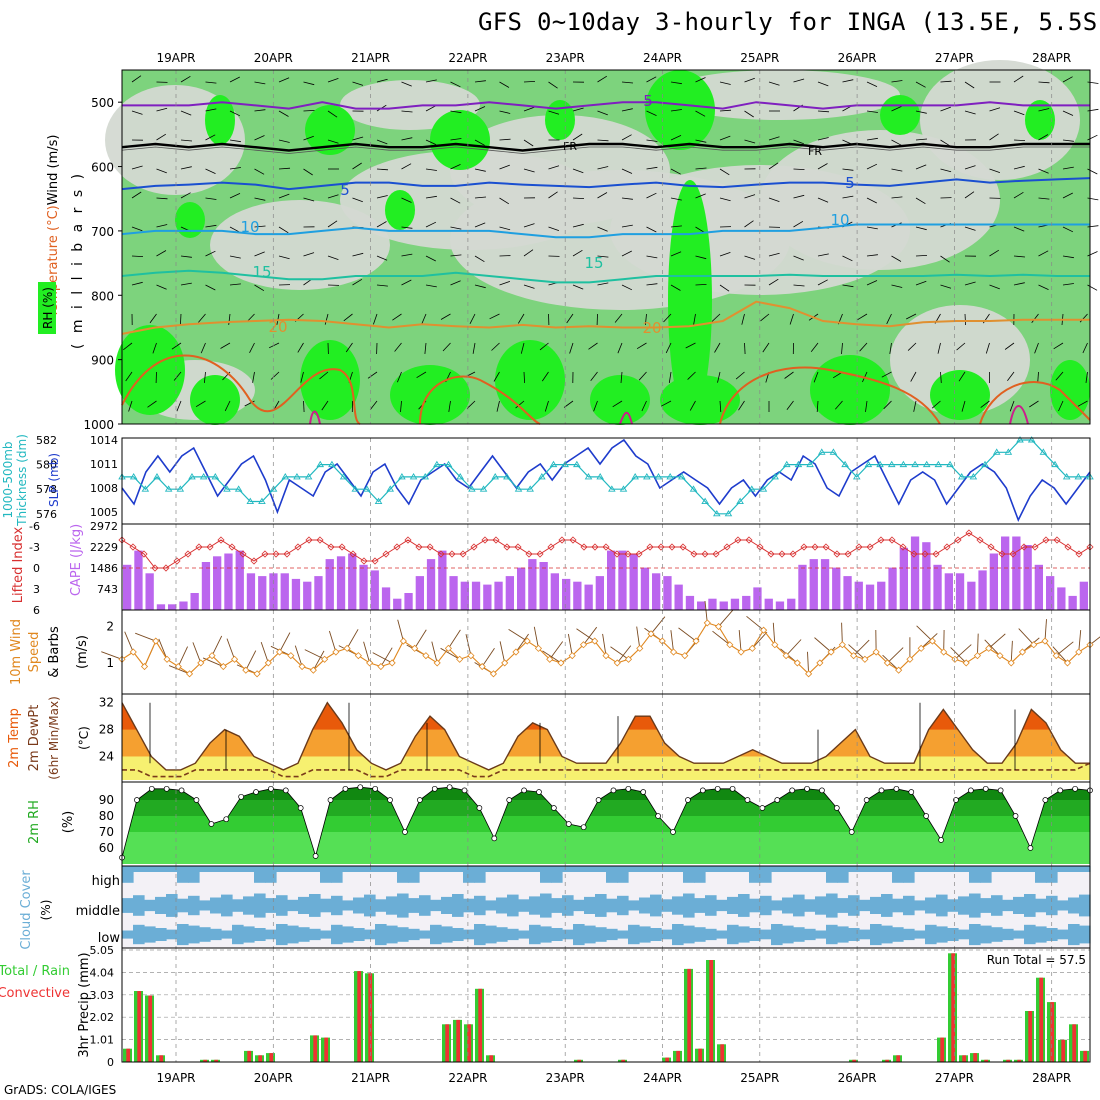 The height and width of the screenshot is (1100, 1100). I want to click on thickness-ylabel-1: 1000-500mb, so click(8, 479).